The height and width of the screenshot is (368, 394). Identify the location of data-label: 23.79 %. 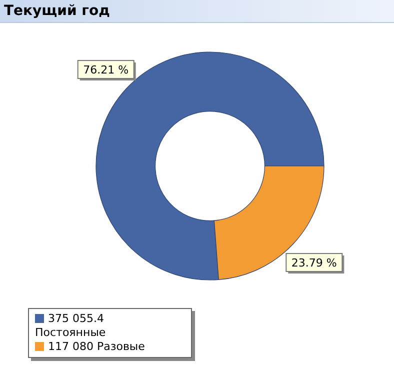
(314, 263).